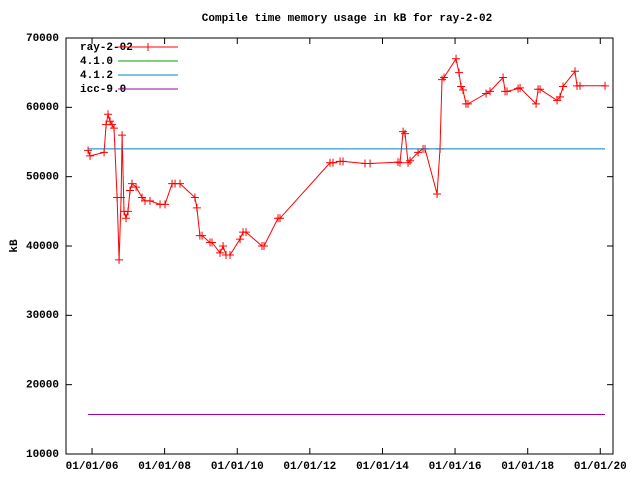 This screenshot has width=640, height=480. What do you see at coordinates (103, 90) in the screenshot?
I see `legend-label: icc-9.0` at bounding box center [103, 90].